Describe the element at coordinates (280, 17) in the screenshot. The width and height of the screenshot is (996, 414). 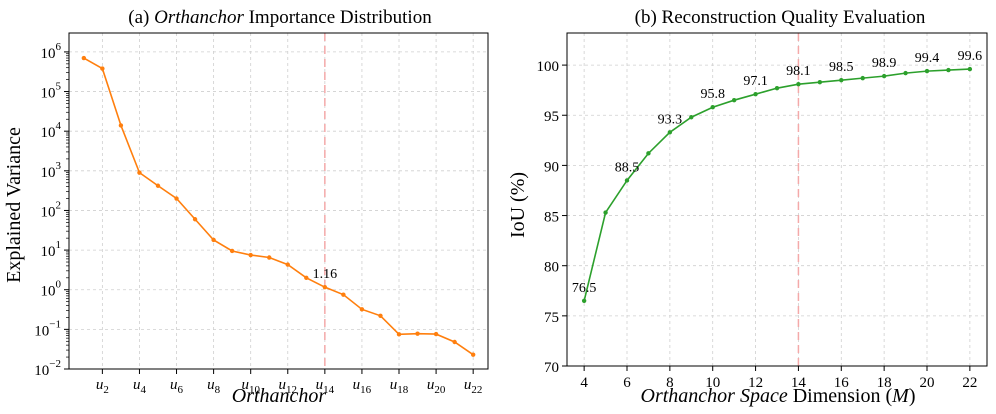
I see `chart-a-title: (a) Orthanchor Importance Distribution` at that location.